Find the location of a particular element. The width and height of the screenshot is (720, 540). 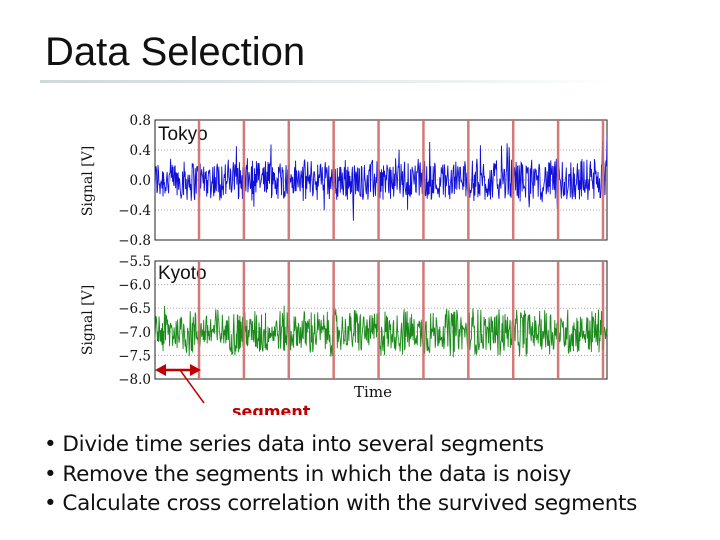

y-tick-label: −0.8 is located at coordinates (134, 241).